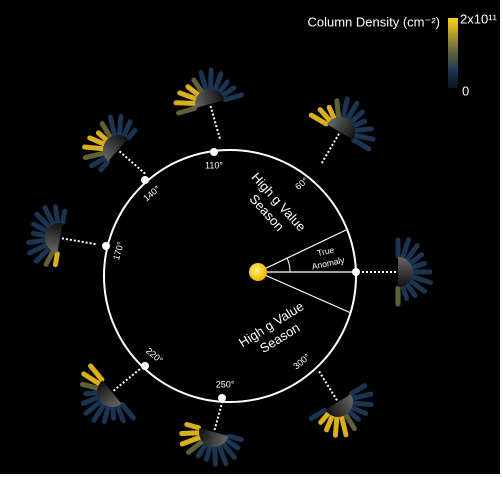 The height and width of the screenshot is (477, 503). What do you see at coordinates (479, 18) in the screenshot?
I see `colorbar-max: 2x10¹¹` at bounding box center [479, 18].